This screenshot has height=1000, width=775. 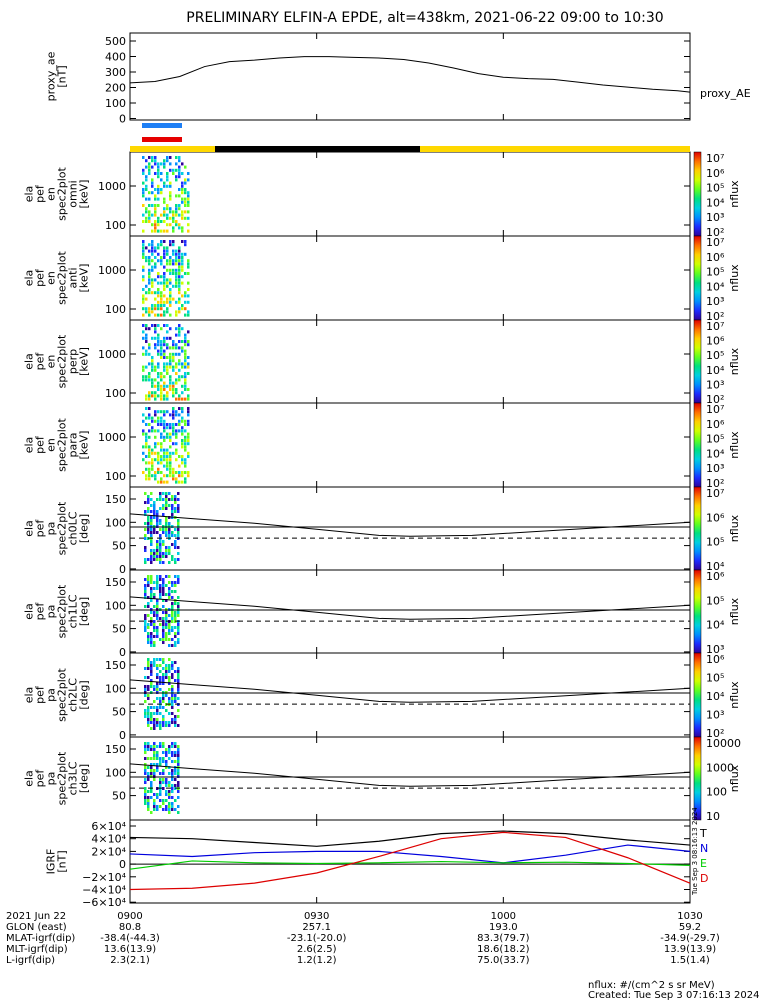 I want to click on colorbar-tick-label: 10⁵, so click(x=715, y=678).